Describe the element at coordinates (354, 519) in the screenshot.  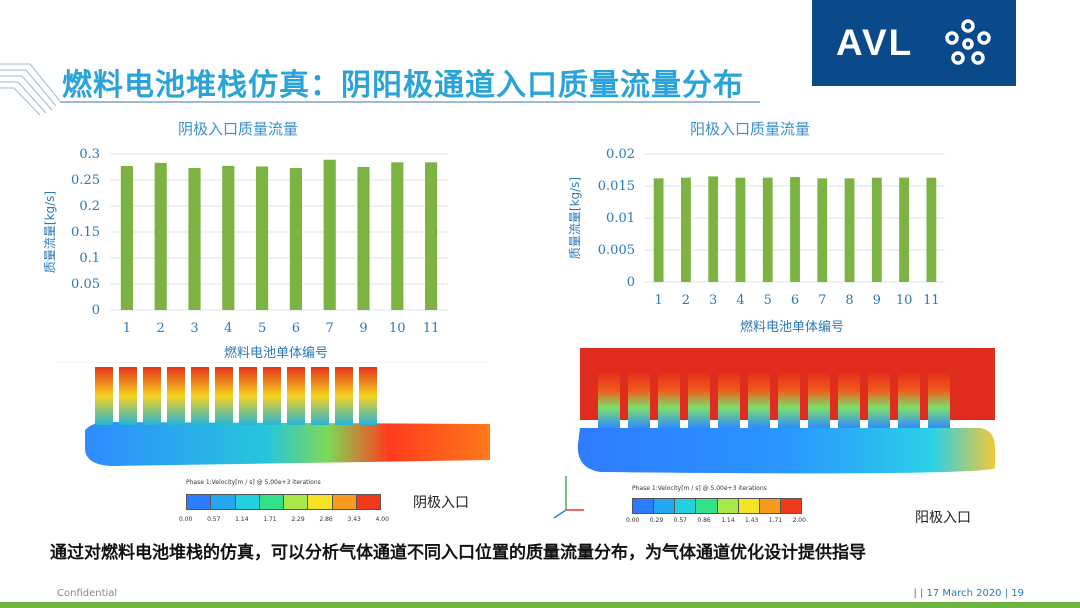
I see `legend-tick: 3.43` at that location.